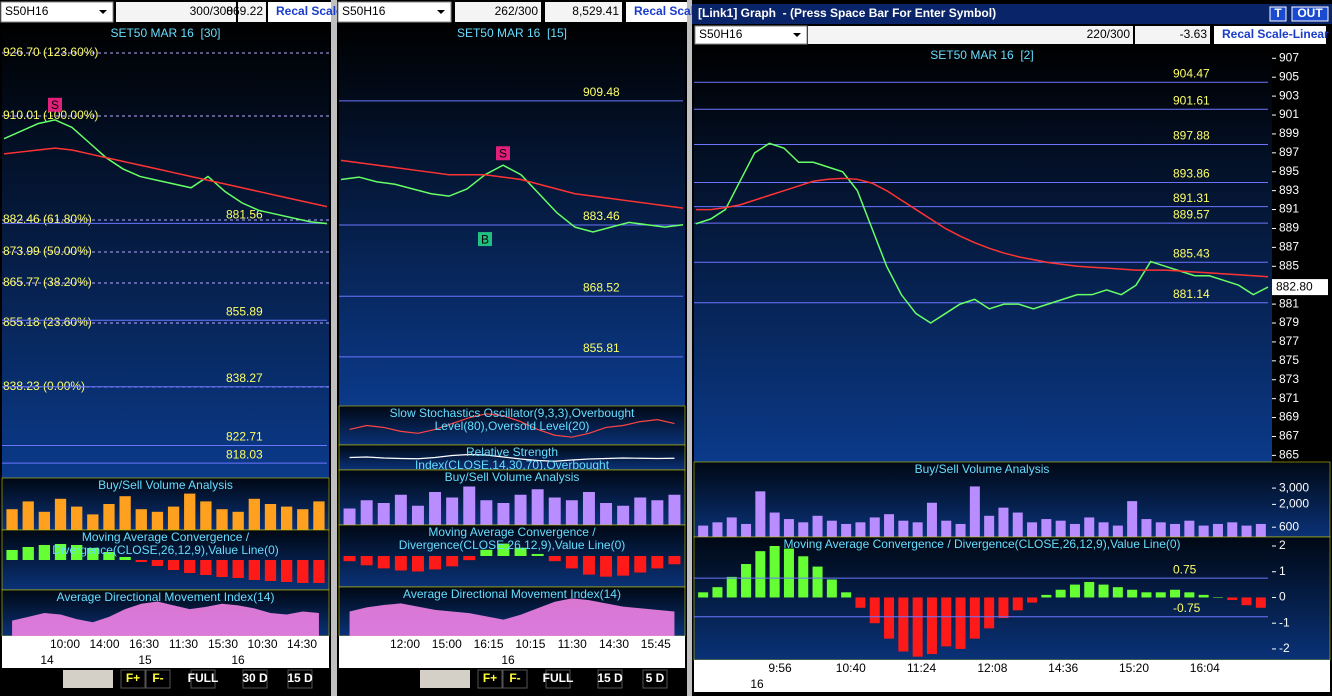 The height and width of the screenshot is (696, 1332). I want to click on date-label: 14, so click(47, 660).